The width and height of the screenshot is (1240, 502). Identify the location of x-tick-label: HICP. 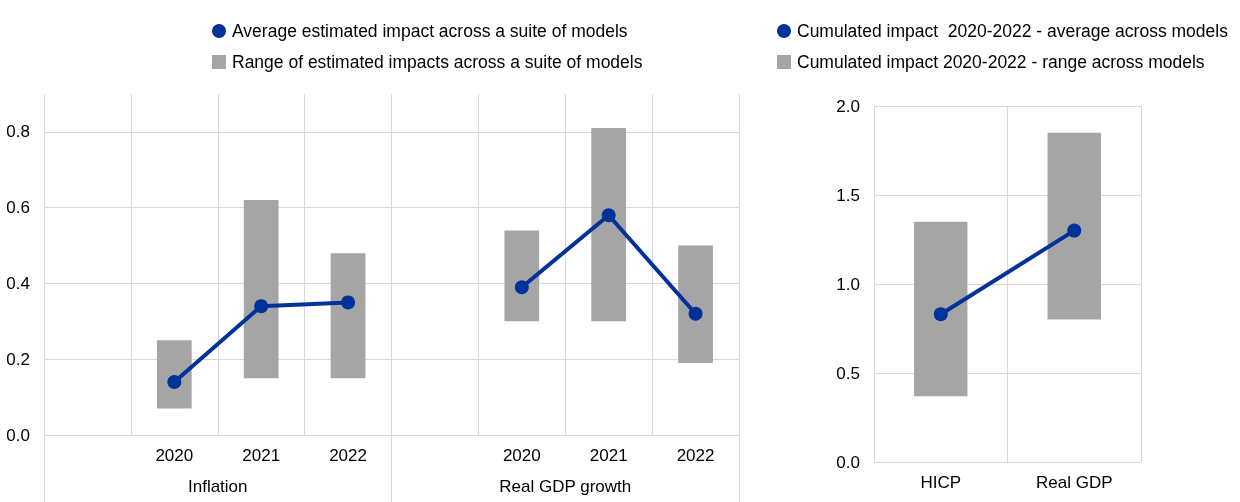
(941, 482).